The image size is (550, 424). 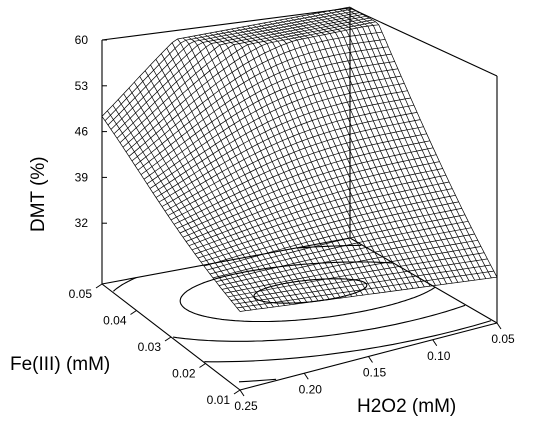 I want to click on z-tick-label: 60, so click(x=82, y=40).